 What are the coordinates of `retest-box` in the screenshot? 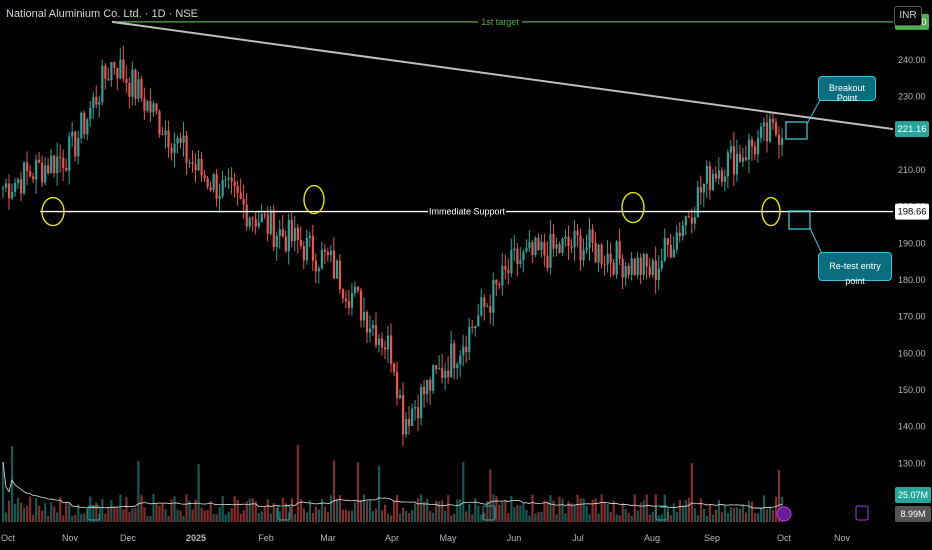 It's located at (799, 220).